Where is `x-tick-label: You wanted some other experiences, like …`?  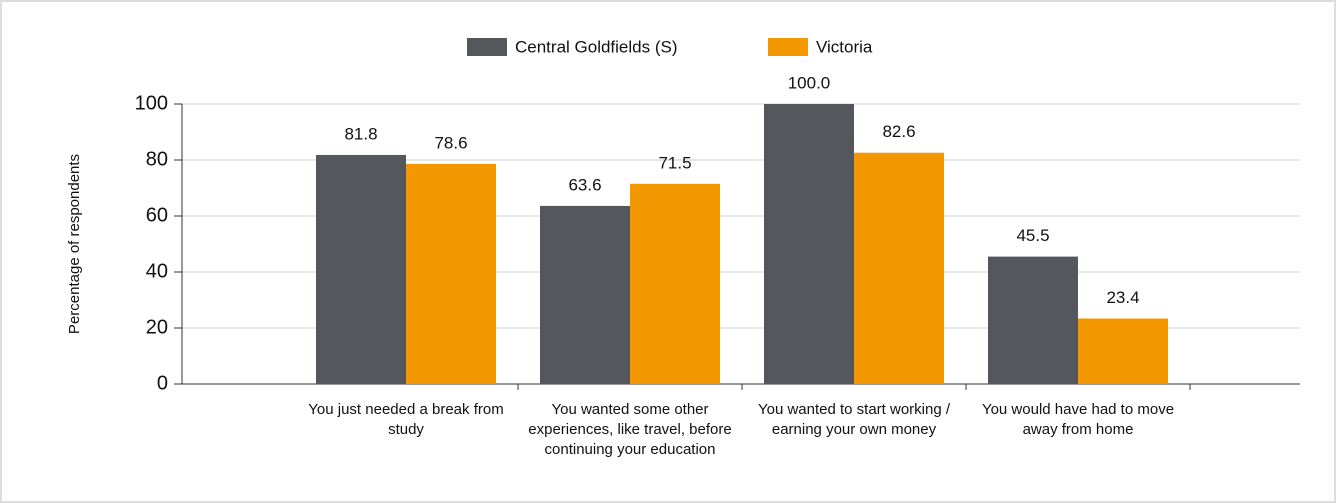 x-tick-label: You wanted some other experiences, like … is located at coordinates (630, 429).